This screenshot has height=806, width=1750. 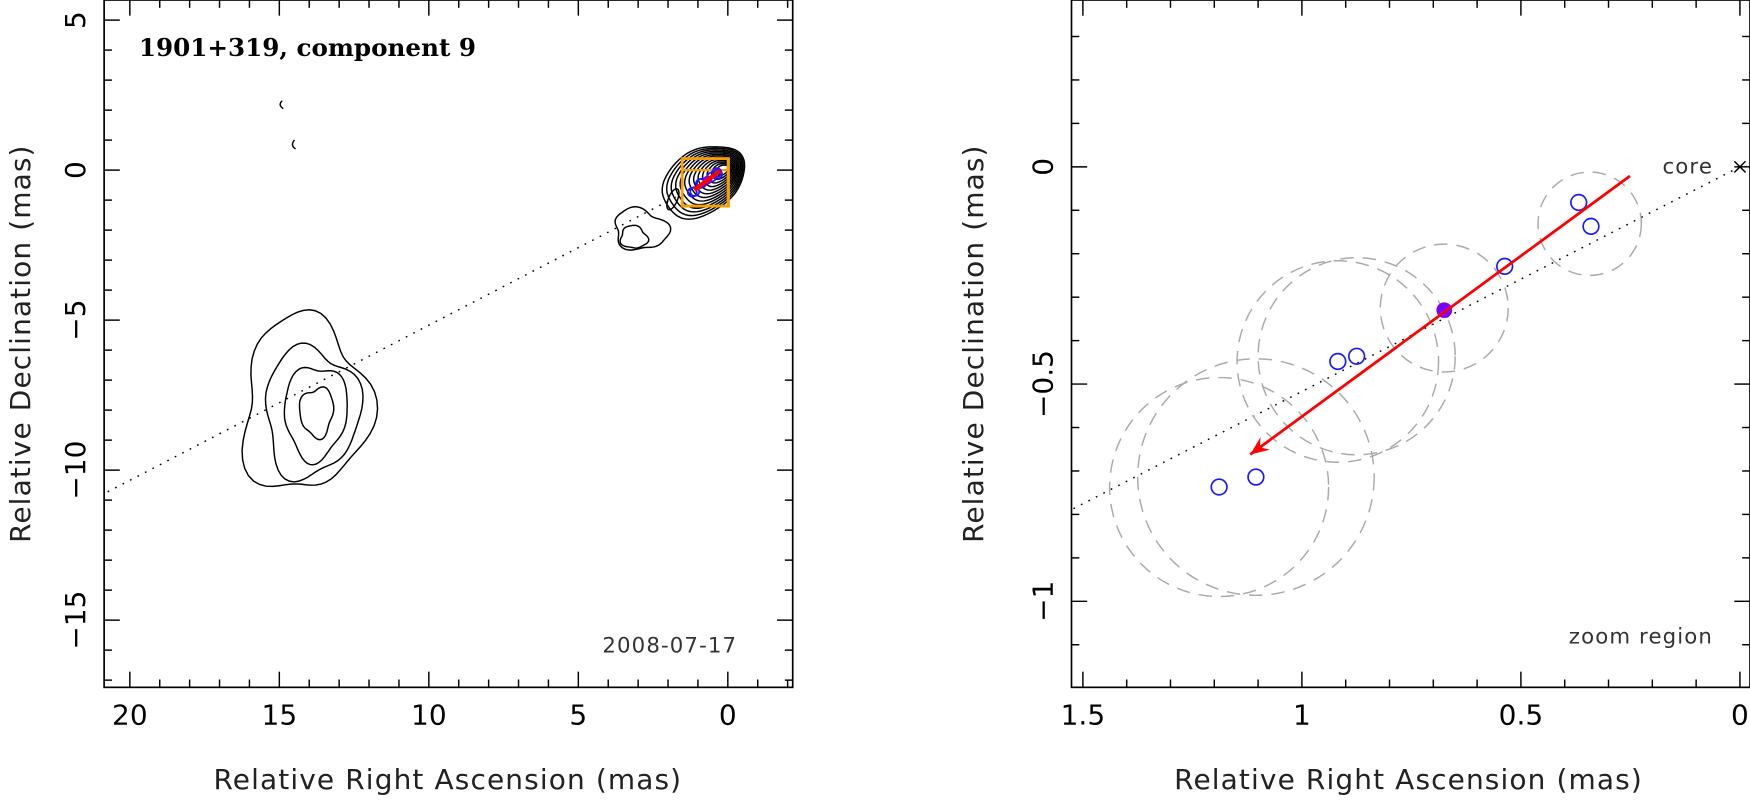 I want to click on zoom-region-label: zoom region, so click(x=1641, y=637).